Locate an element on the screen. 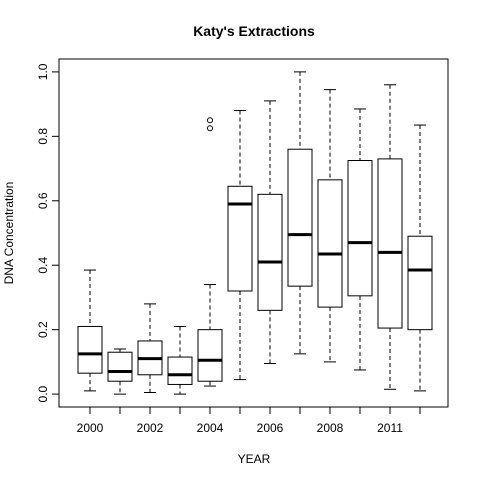 This screenshot has height=480, width=480. box-2007 is located at coordinates (300, 213).